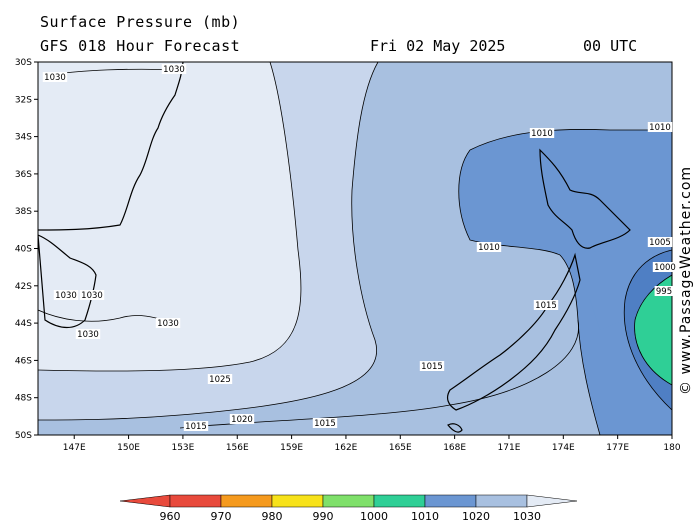  Describe the element at coordinates (221, 516) in the screenshot. I see `colorbar-label: 970` at that location.